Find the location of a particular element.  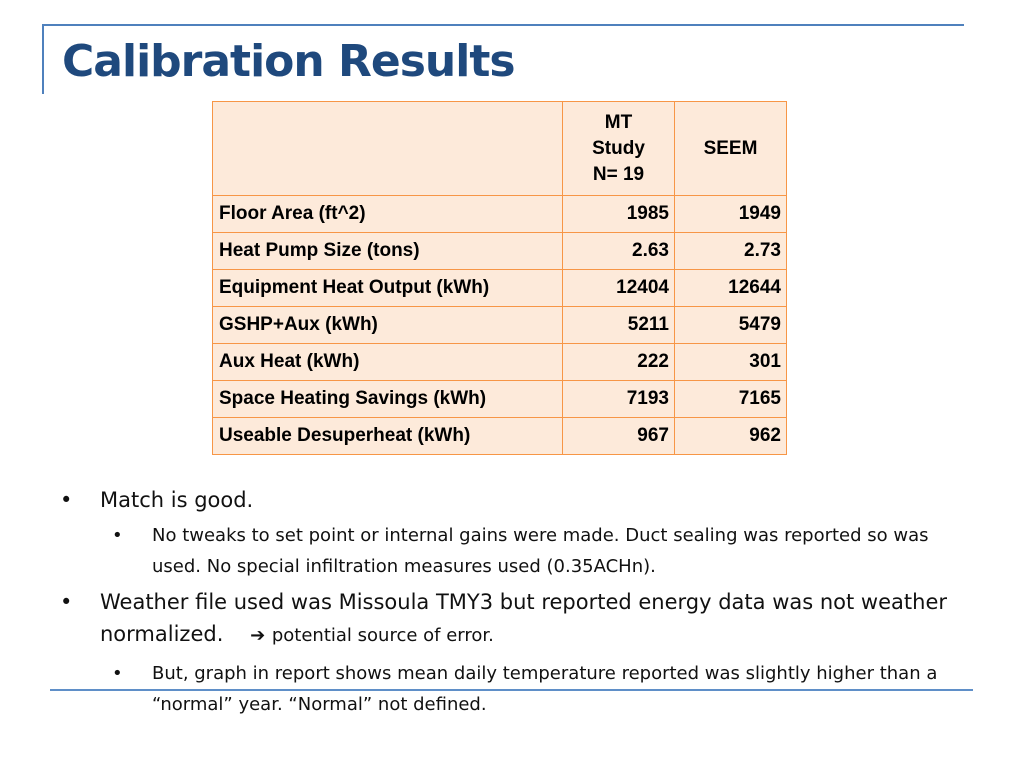

table-row: Floor Area (ft^2) 1985 1949 is located at coordinates (499, 214).